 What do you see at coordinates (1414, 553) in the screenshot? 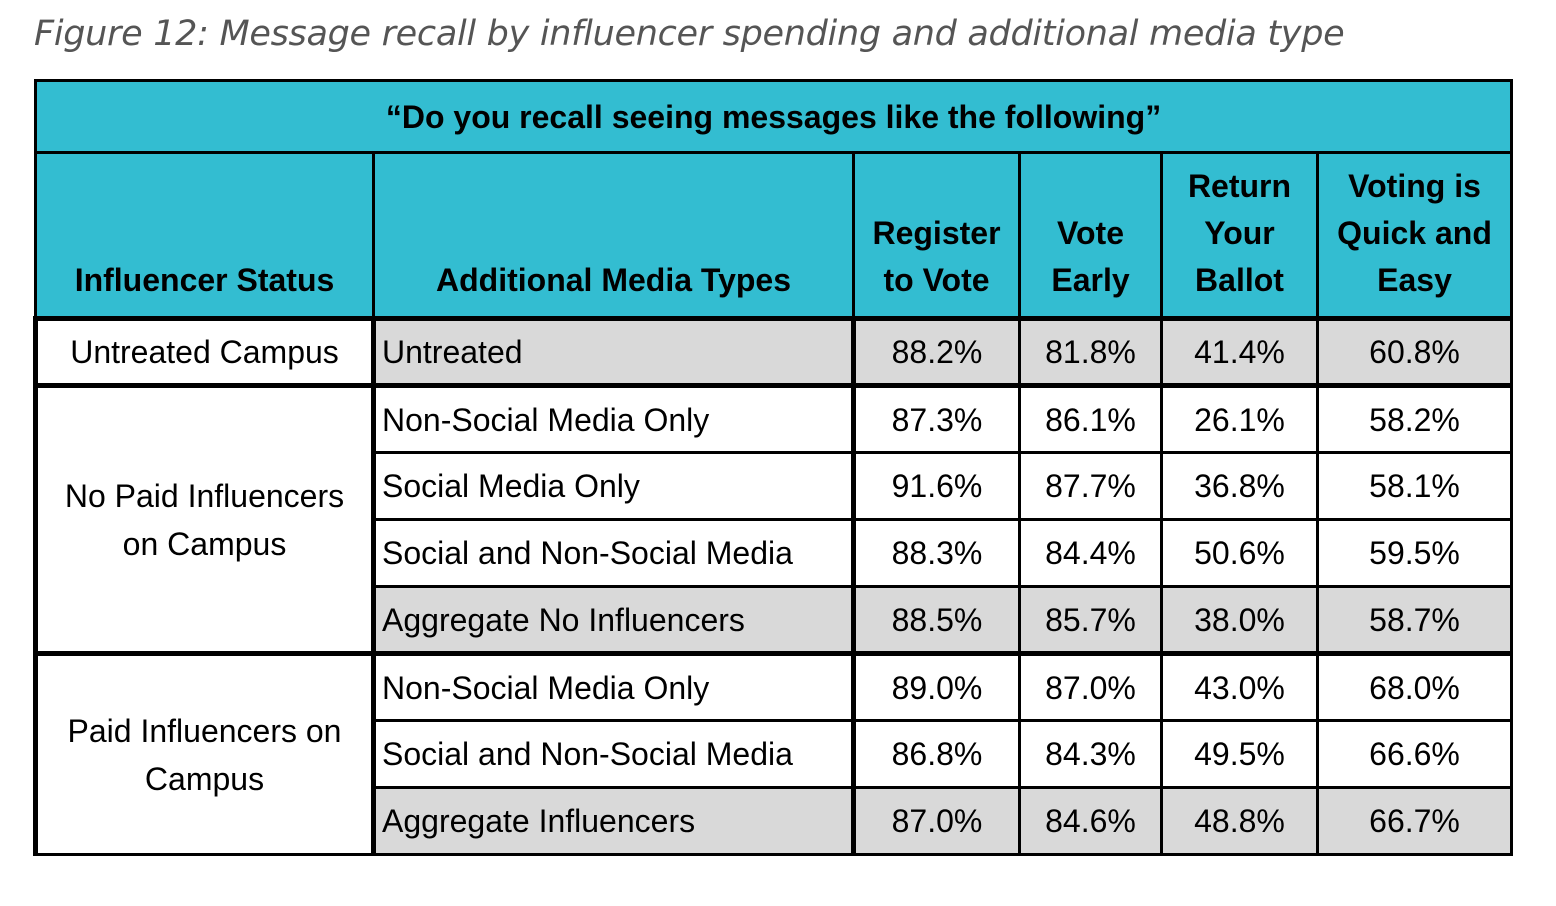
I see `quick-value: 59.5%` at bounding box center [1414, 553].